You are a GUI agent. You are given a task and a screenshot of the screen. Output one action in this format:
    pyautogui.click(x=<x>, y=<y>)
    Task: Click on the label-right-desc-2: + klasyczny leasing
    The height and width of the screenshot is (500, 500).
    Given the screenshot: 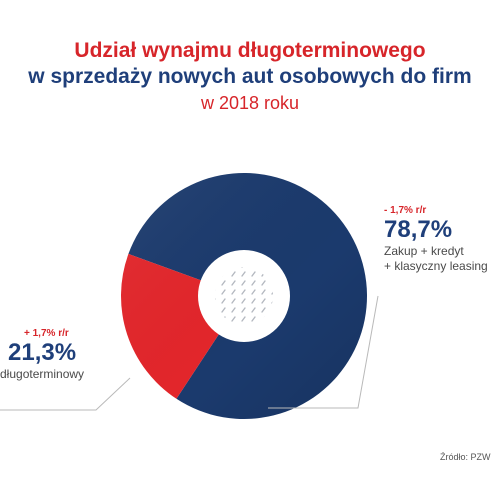 What is the action you would take?
    pyautogui.click(x=436, y=266)
    